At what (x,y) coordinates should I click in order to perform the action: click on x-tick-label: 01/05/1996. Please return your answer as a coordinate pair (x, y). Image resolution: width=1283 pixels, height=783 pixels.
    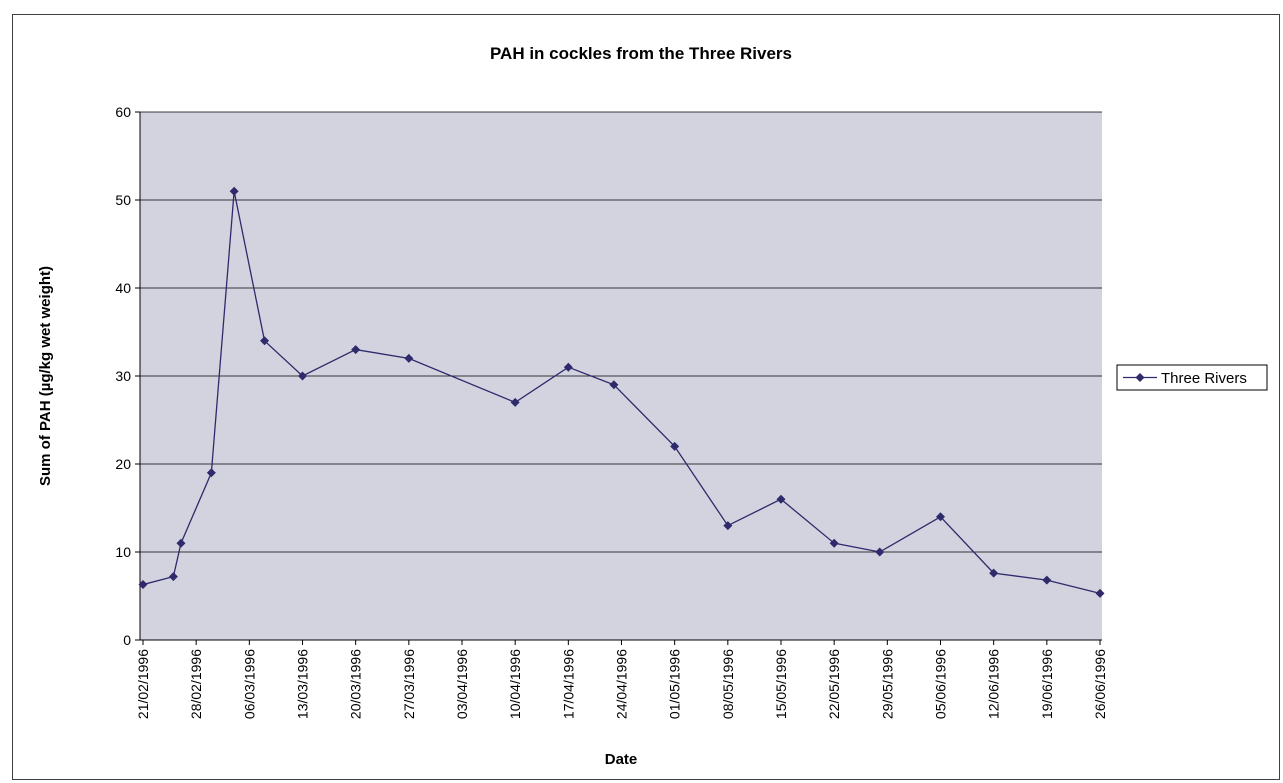
    Looking at the image, I should click on (675, 684).